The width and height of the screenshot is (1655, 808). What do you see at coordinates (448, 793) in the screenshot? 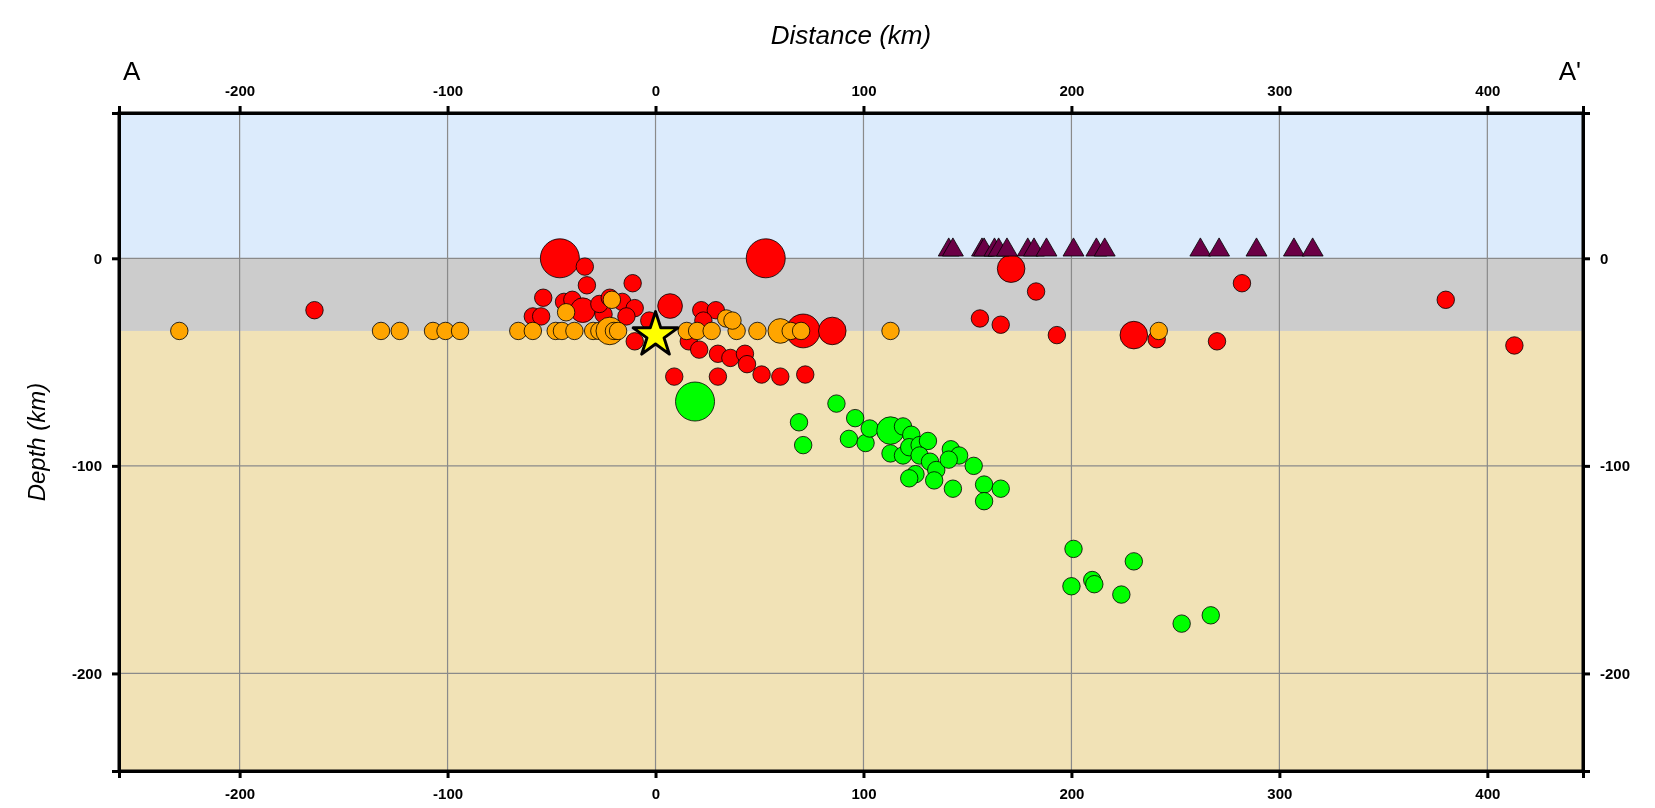
I see `x-tick-label: -100` at bounding box center [448, 793].